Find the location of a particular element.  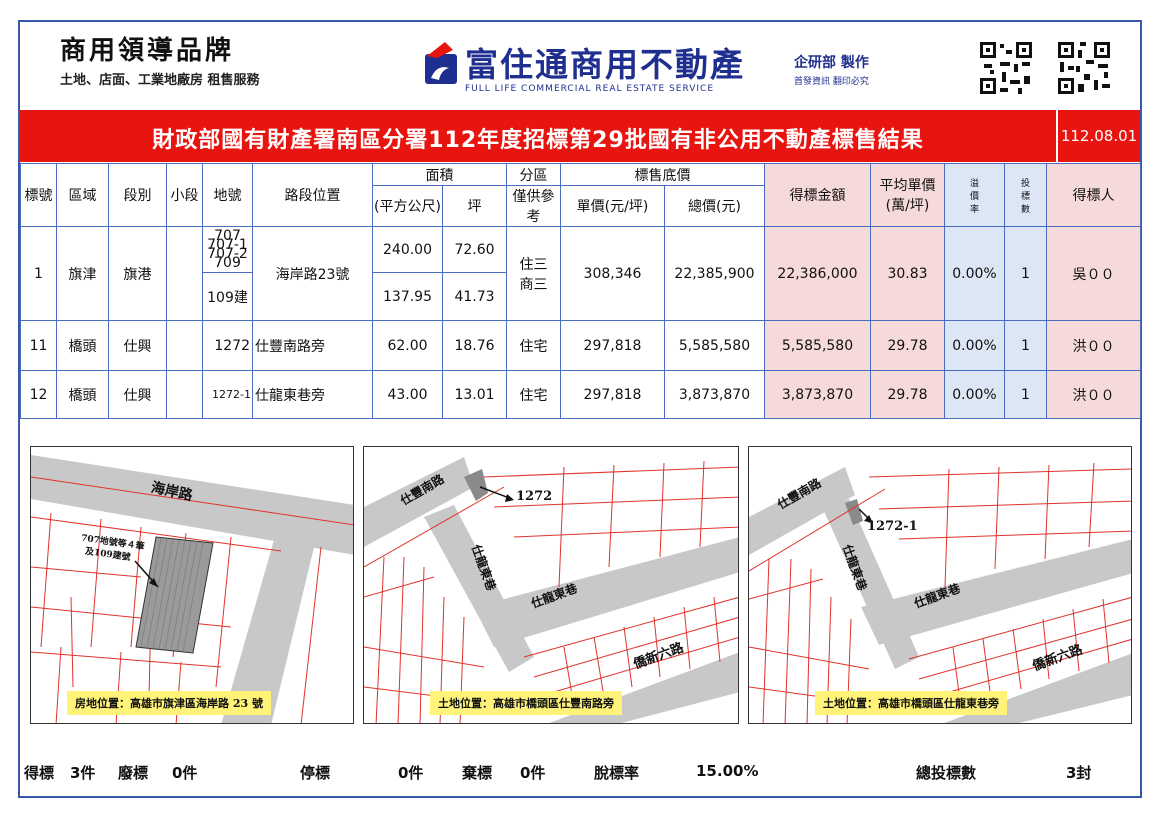

cell-area-m2: 137.95 is located at coordinates (407, 296).